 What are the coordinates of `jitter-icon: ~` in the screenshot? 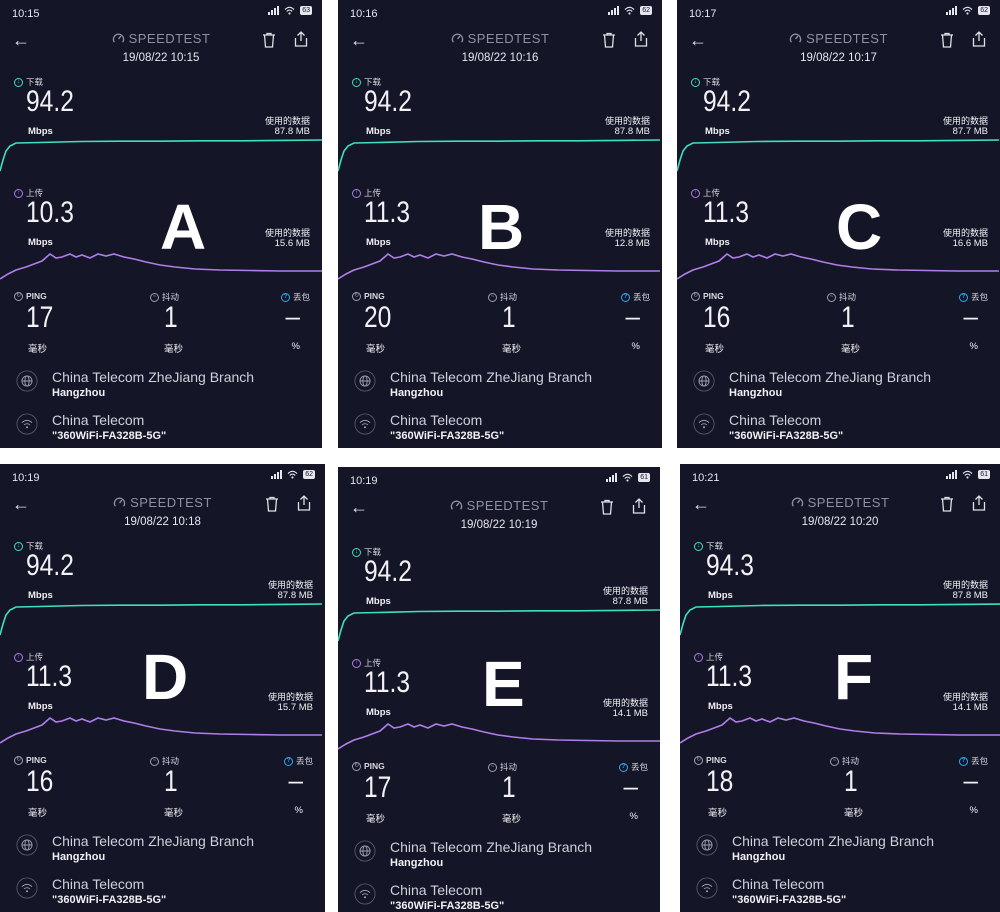 It's located at (154, 297).